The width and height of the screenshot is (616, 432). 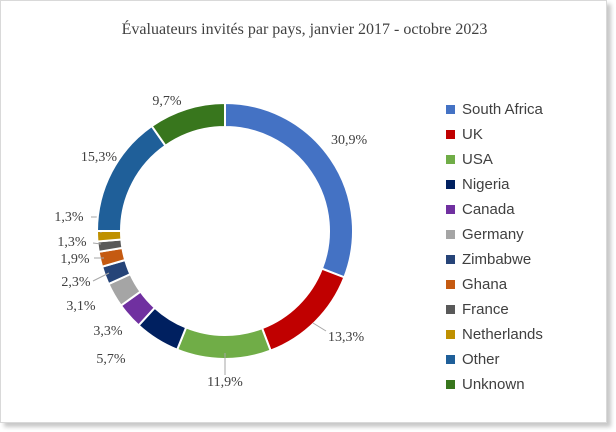 What do you see at coordinates (76, 282) in the screenshot?
I see `data-label: 2,3%` at bounding box center [76, 282].